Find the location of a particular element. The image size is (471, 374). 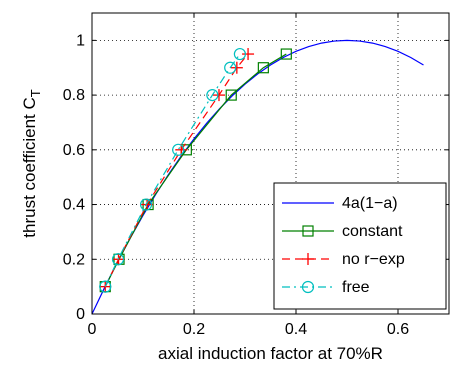

y-tick-label: 0.6 is located at coordinates (74, 150).